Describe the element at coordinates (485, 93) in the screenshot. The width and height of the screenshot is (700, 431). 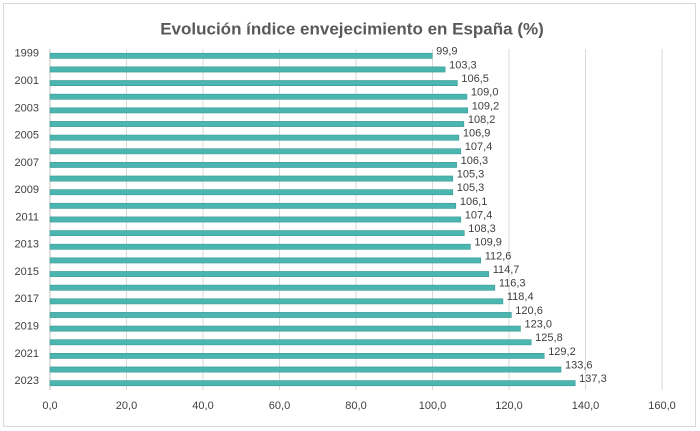
I see `data-label: 109,0` at that location.